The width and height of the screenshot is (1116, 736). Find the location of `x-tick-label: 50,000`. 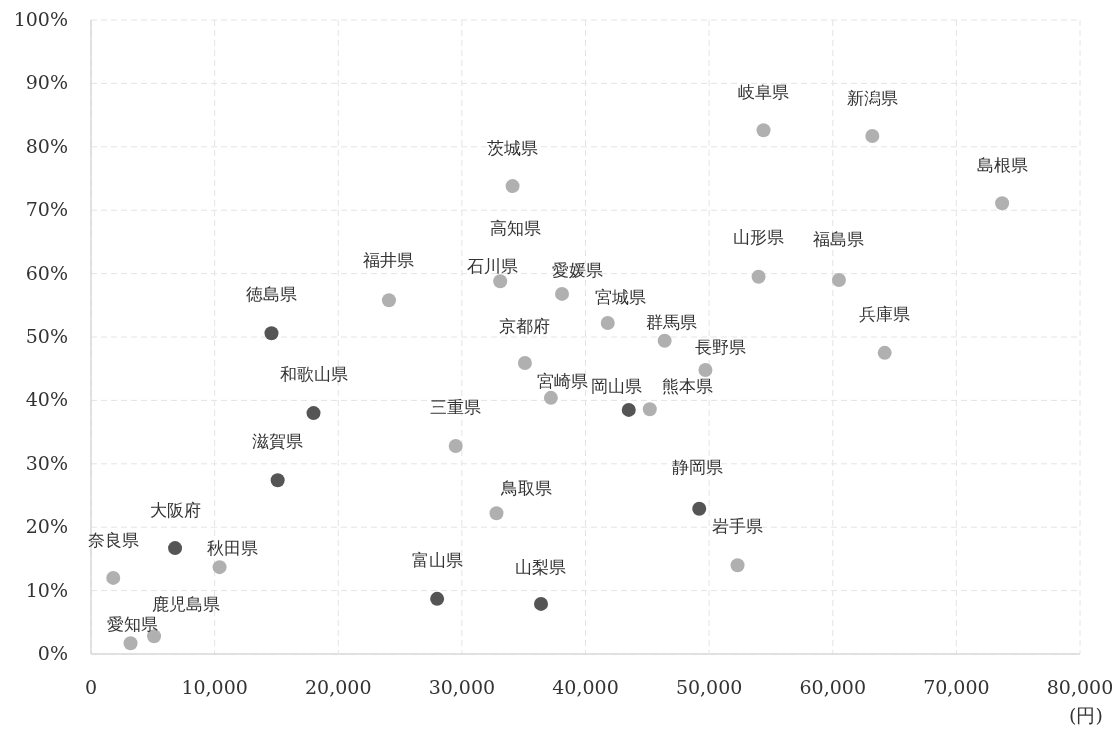

x-tick-label: 50,000 is located at coordinates (709, 687).